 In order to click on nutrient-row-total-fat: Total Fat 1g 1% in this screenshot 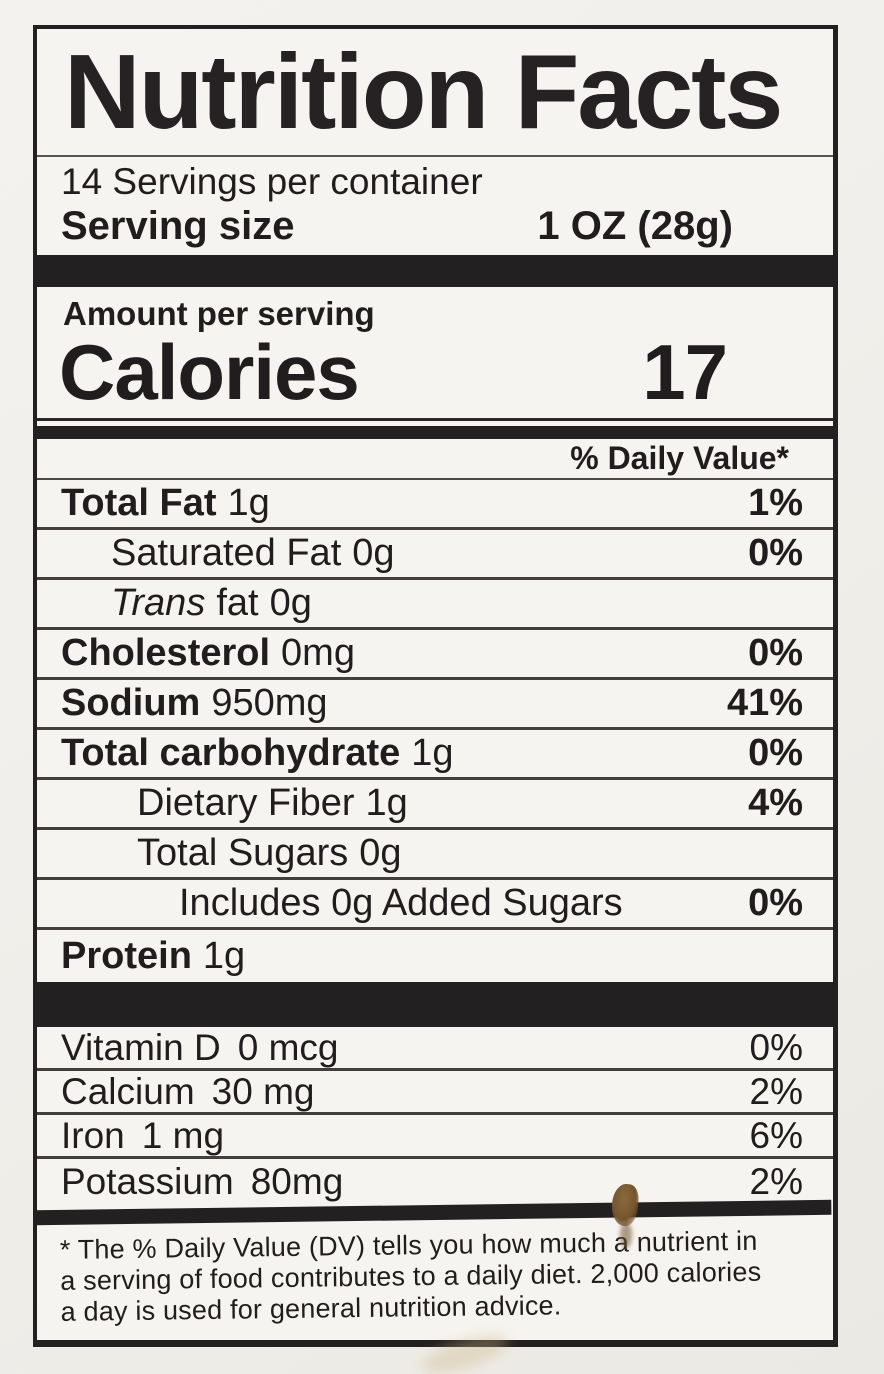, I will do `click(435, 505)`.